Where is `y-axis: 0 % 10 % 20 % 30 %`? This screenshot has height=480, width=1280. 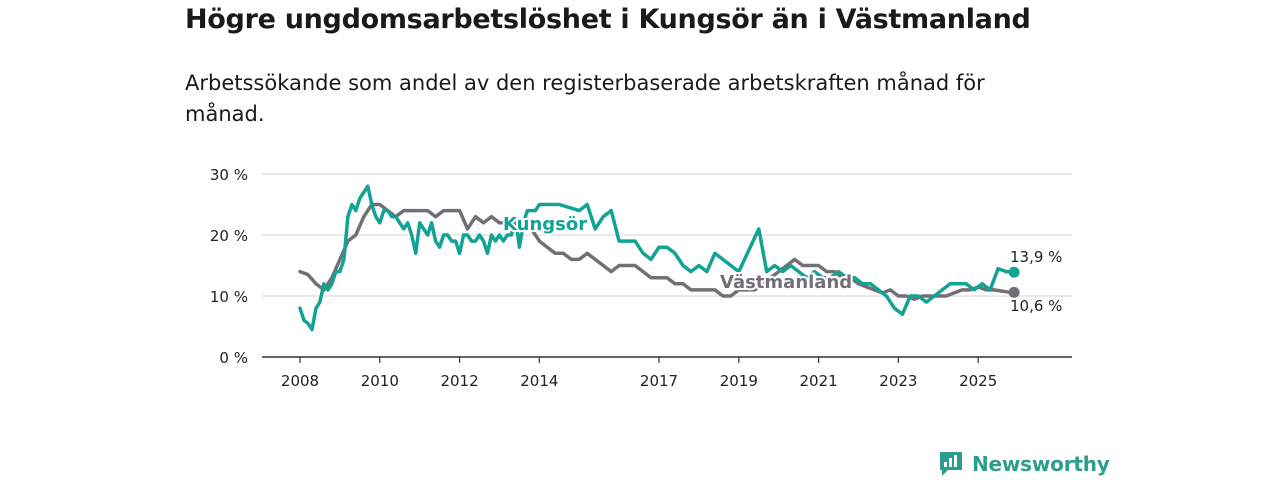
y-axis: 0 % 10 % 20 % 30 % is located at coordinates (229, 266).